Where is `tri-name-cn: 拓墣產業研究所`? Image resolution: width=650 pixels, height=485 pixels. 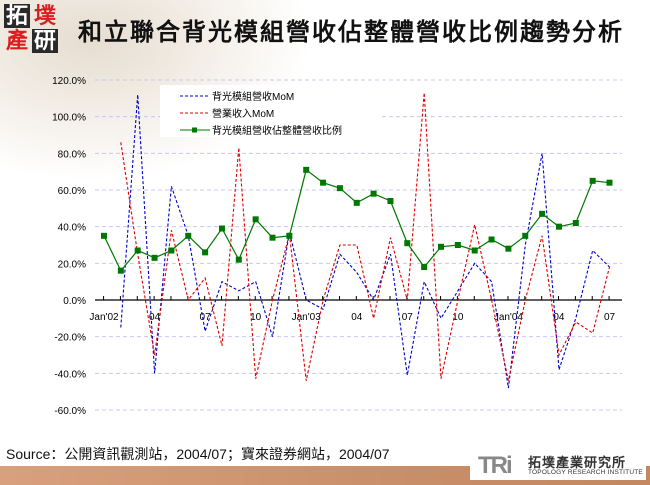
tri-name-cn: 拓墣產業研究所 is located at coordinates (577, 463).